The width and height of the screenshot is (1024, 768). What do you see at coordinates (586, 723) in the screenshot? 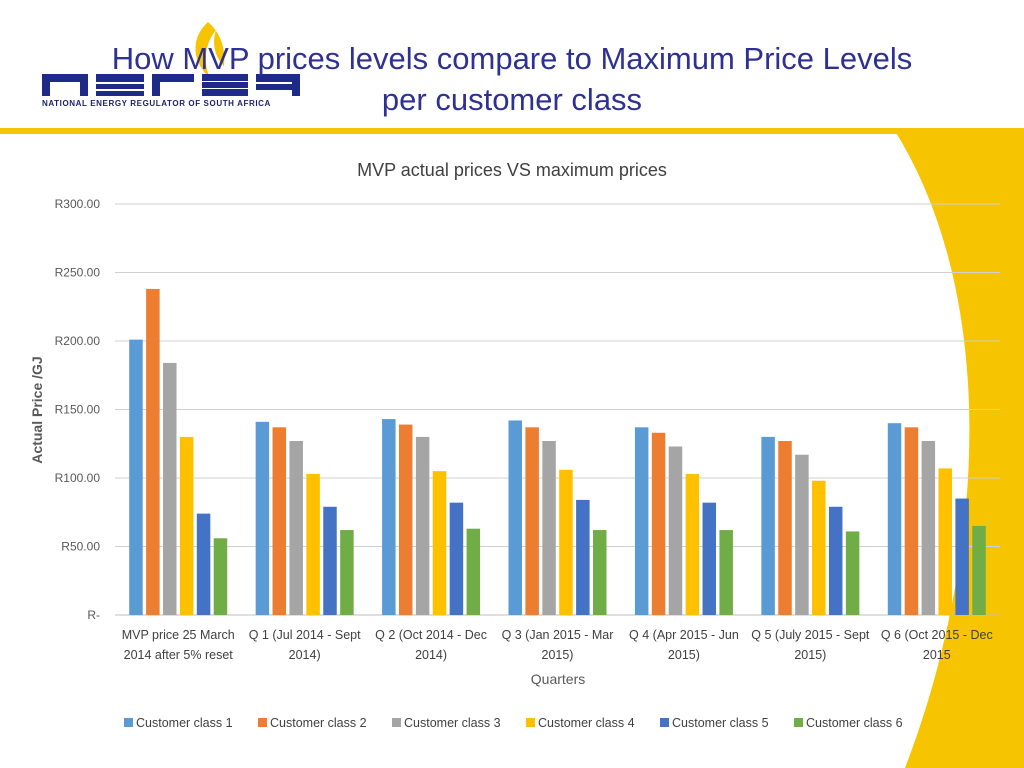
I see `legend-label: Customer class 4` at bounding box center [586, 723].